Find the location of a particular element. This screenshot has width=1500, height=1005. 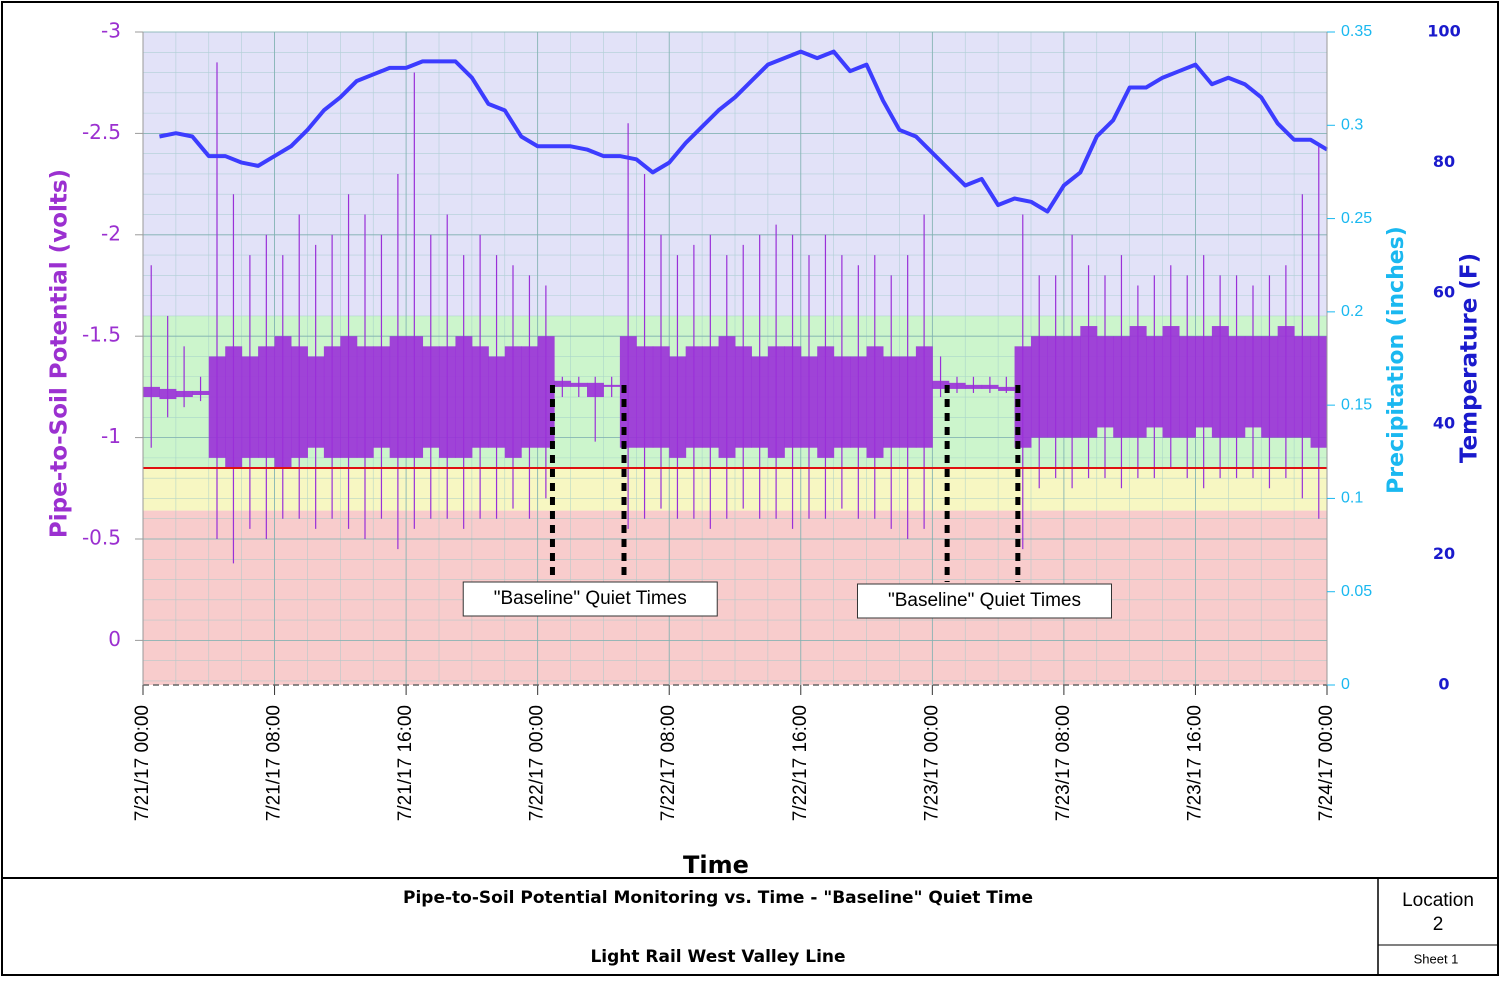

x-tick-label: 7/22/17 08:00 is located at coordinates (668, 763).